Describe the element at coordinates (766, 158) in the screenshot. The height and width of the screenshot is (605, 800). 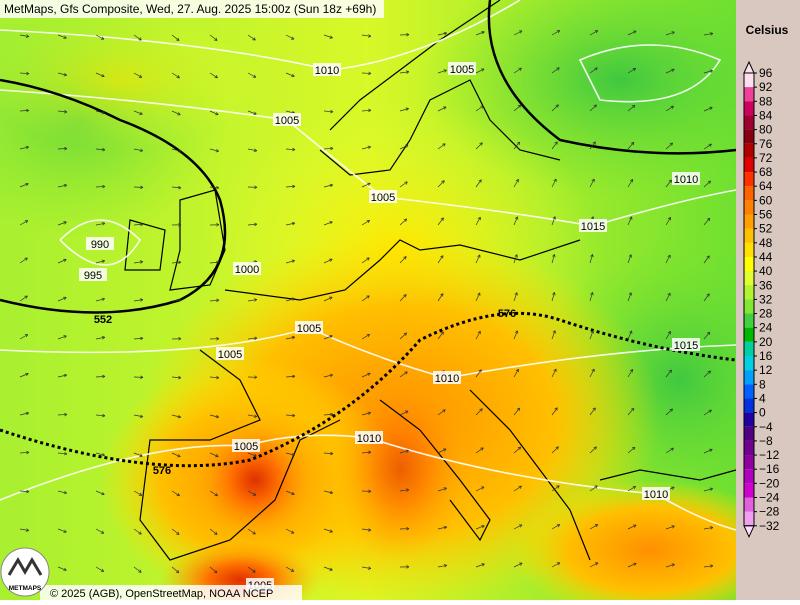
I see `colorbar-label: 72` at that location.